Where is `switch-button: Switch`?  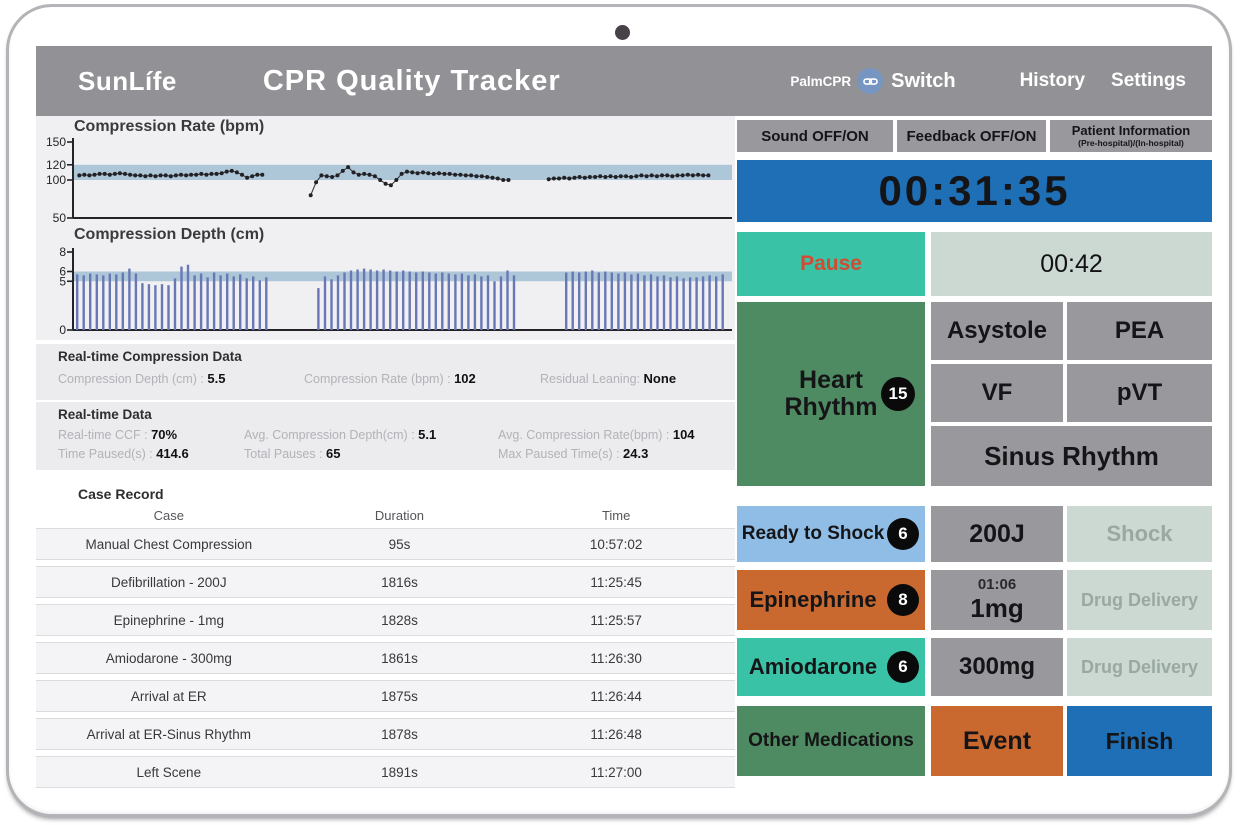
switch-button: Switch is located at coordinates (923, 80).